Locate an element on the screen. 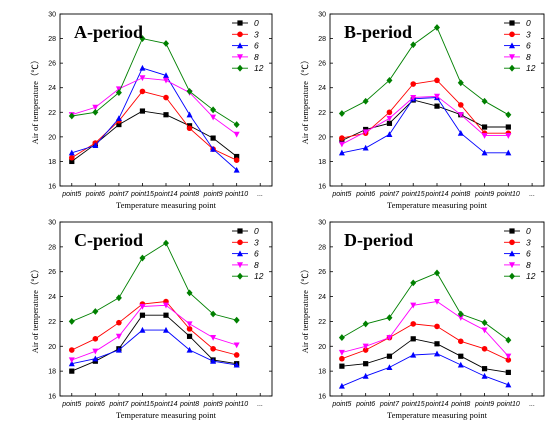 The height and width of the screenshot is (428, 550). y-tick-label: 22 is located at coordinates (322, 113).